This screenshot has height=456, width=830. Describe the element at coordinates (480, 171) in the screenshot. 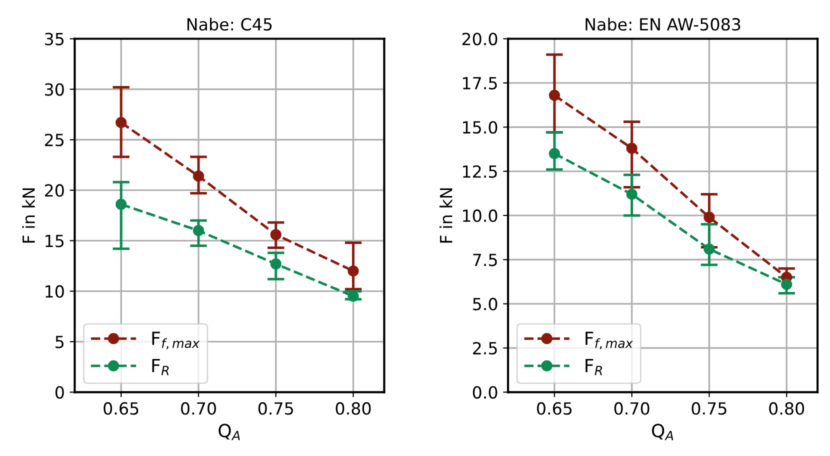

I see `y-tick-label: 12.5` at that location.